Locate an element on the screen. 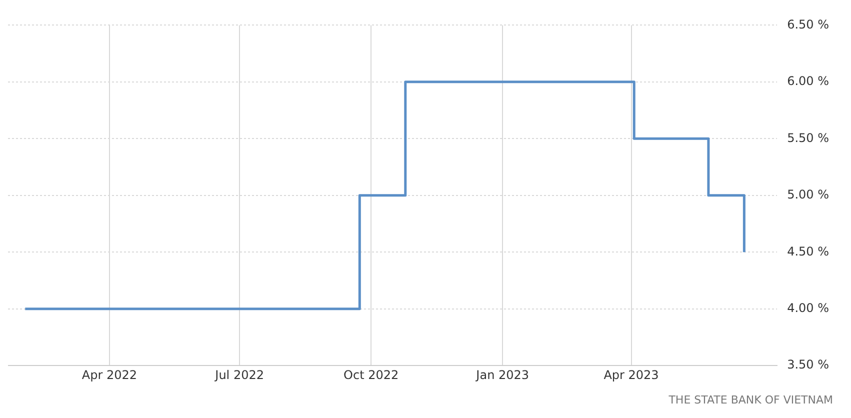 Image resolution: width=851 pixels, height=418 pixels. text: THE STATE BANK OF VIETNAM is located at coordinates (750, 399).